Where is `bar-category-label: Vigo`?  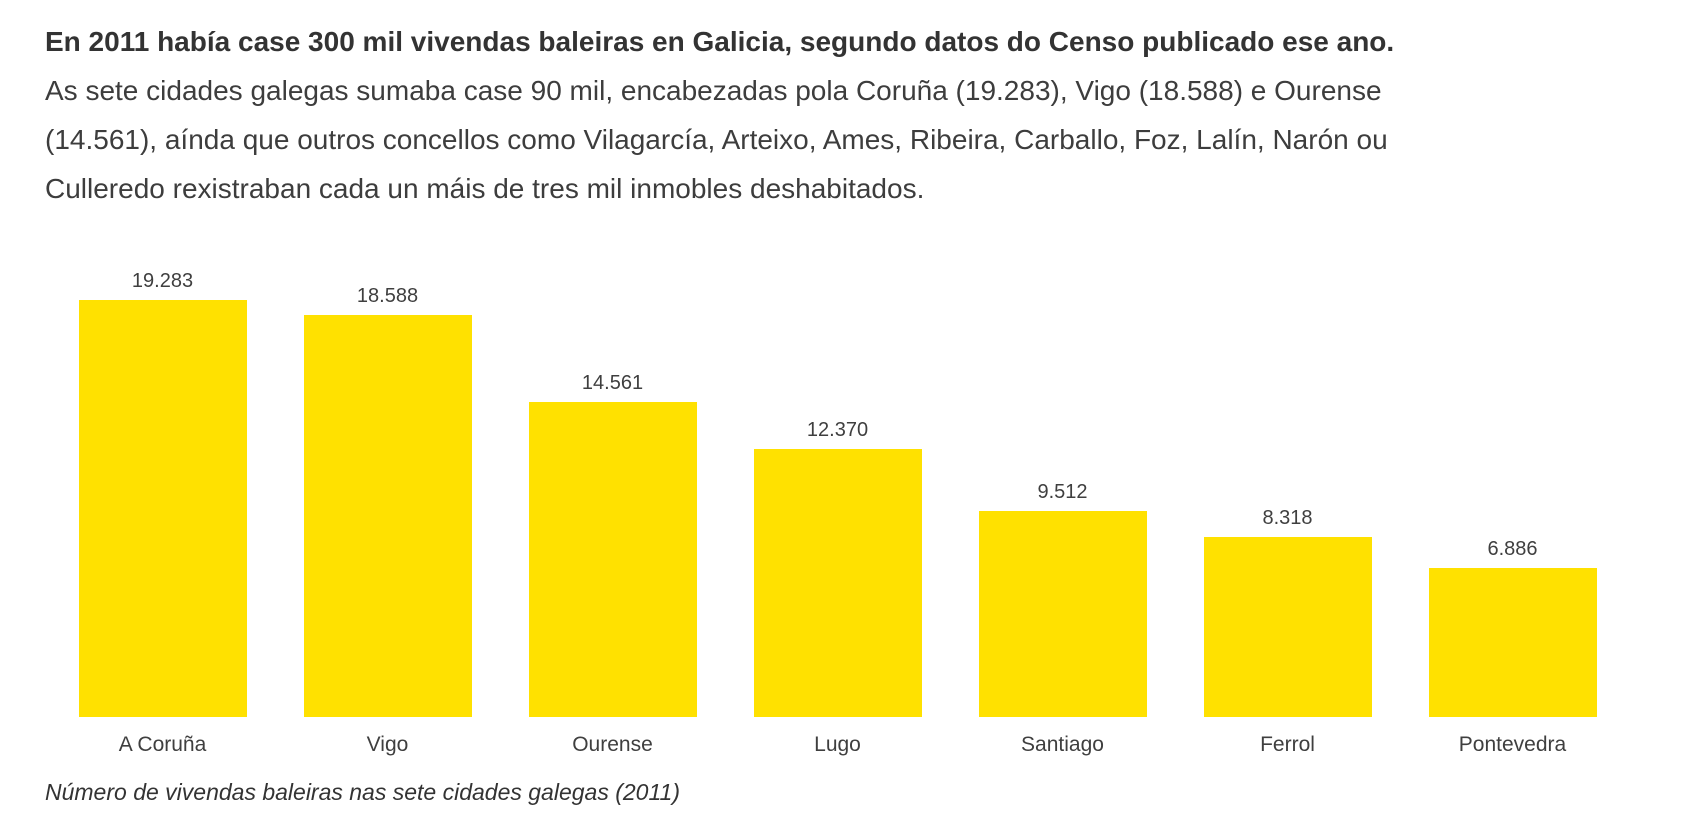
bar-category-label: Vigo is located at coordinates (387, 744).